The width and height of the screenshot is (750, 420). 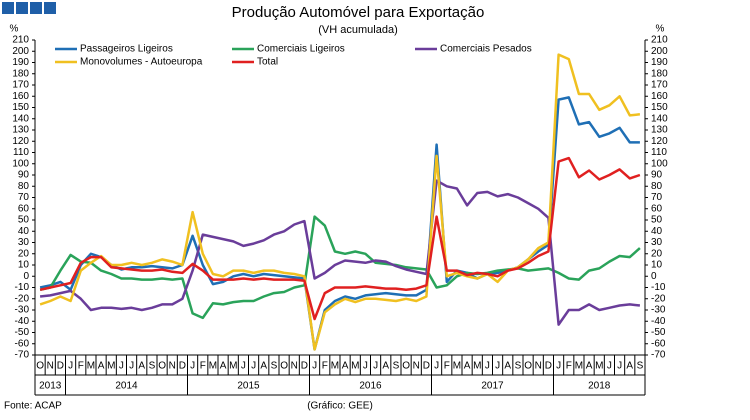 I want to click on y-tick-label: 180, so click(x=20, y=73).